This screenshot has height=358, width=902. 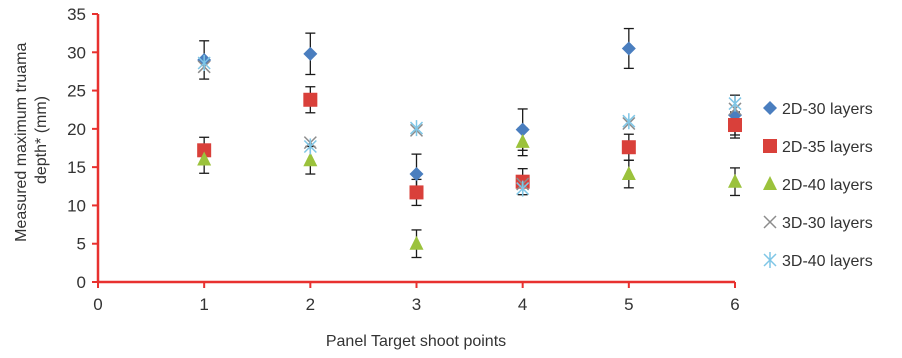 I want to click on legend-marker-3d-40-layers, so click(x=770, y=260).